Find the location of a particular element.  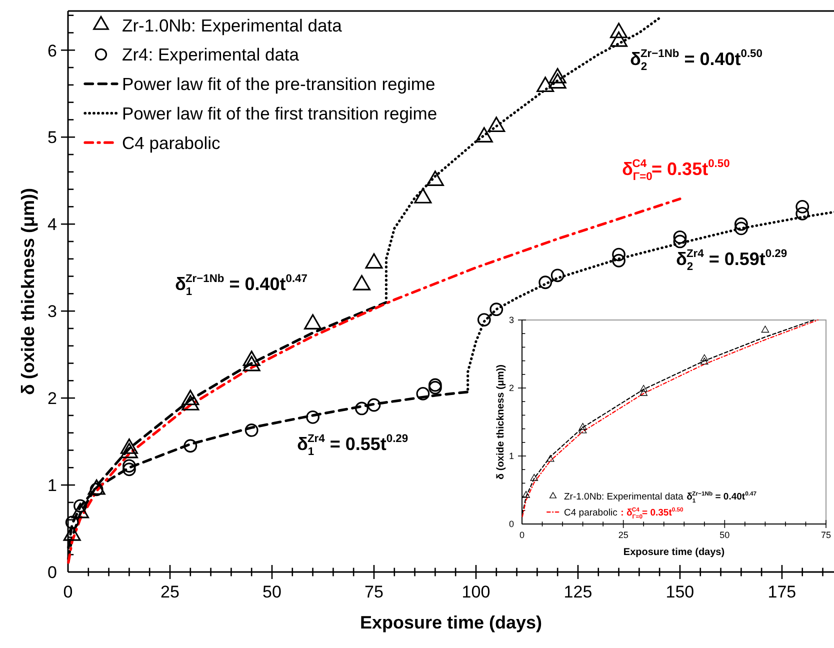

legend-label: Zr4: Experimental data is located at coordinates (211, 54).